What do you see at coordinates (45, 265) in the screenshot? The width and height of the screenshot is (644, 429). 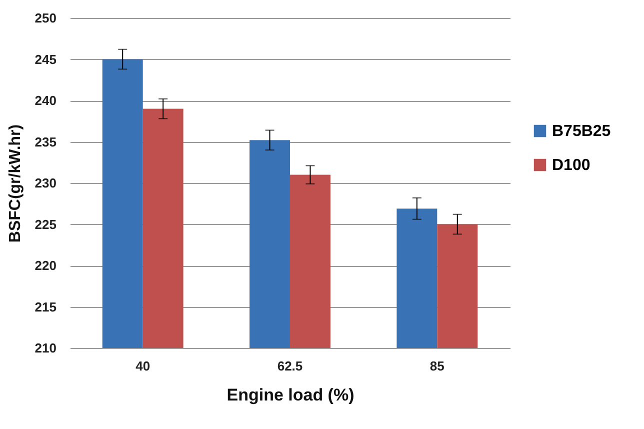 I see `y-tick-label: 220` at bounding box center [45, 265].